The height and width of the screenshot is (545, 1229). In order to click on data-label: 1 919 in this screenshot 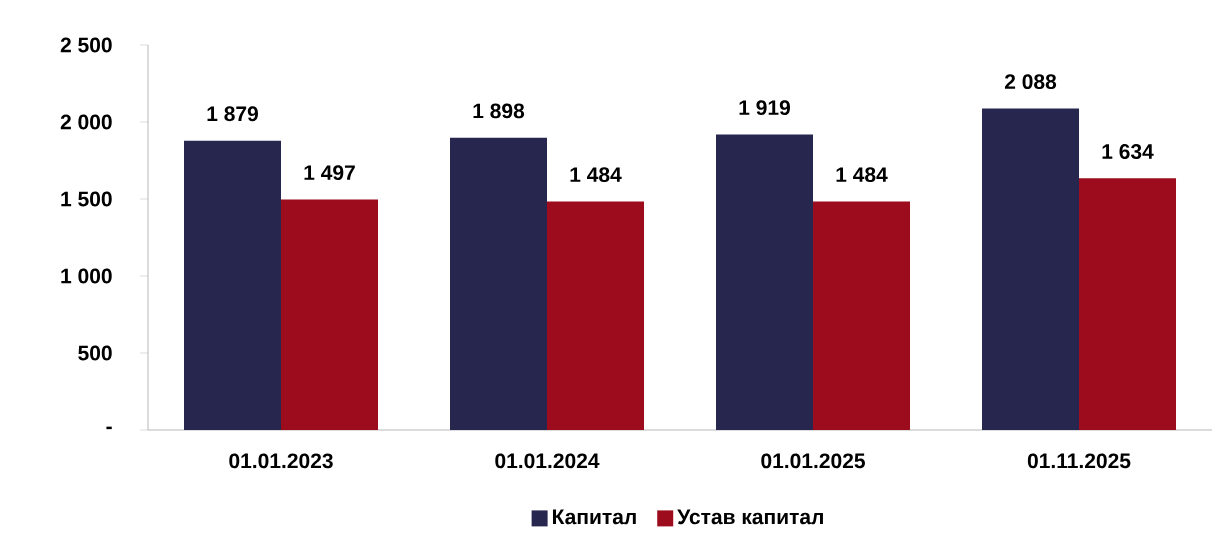, I will do `click(764, 108)`.